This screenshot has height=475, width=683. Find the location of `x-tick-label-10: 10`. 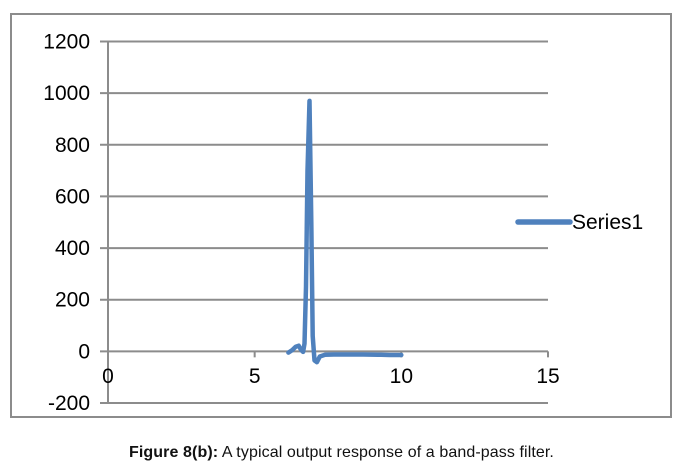

x-tick-label-10: 10 is located at coordinates (401, 376).